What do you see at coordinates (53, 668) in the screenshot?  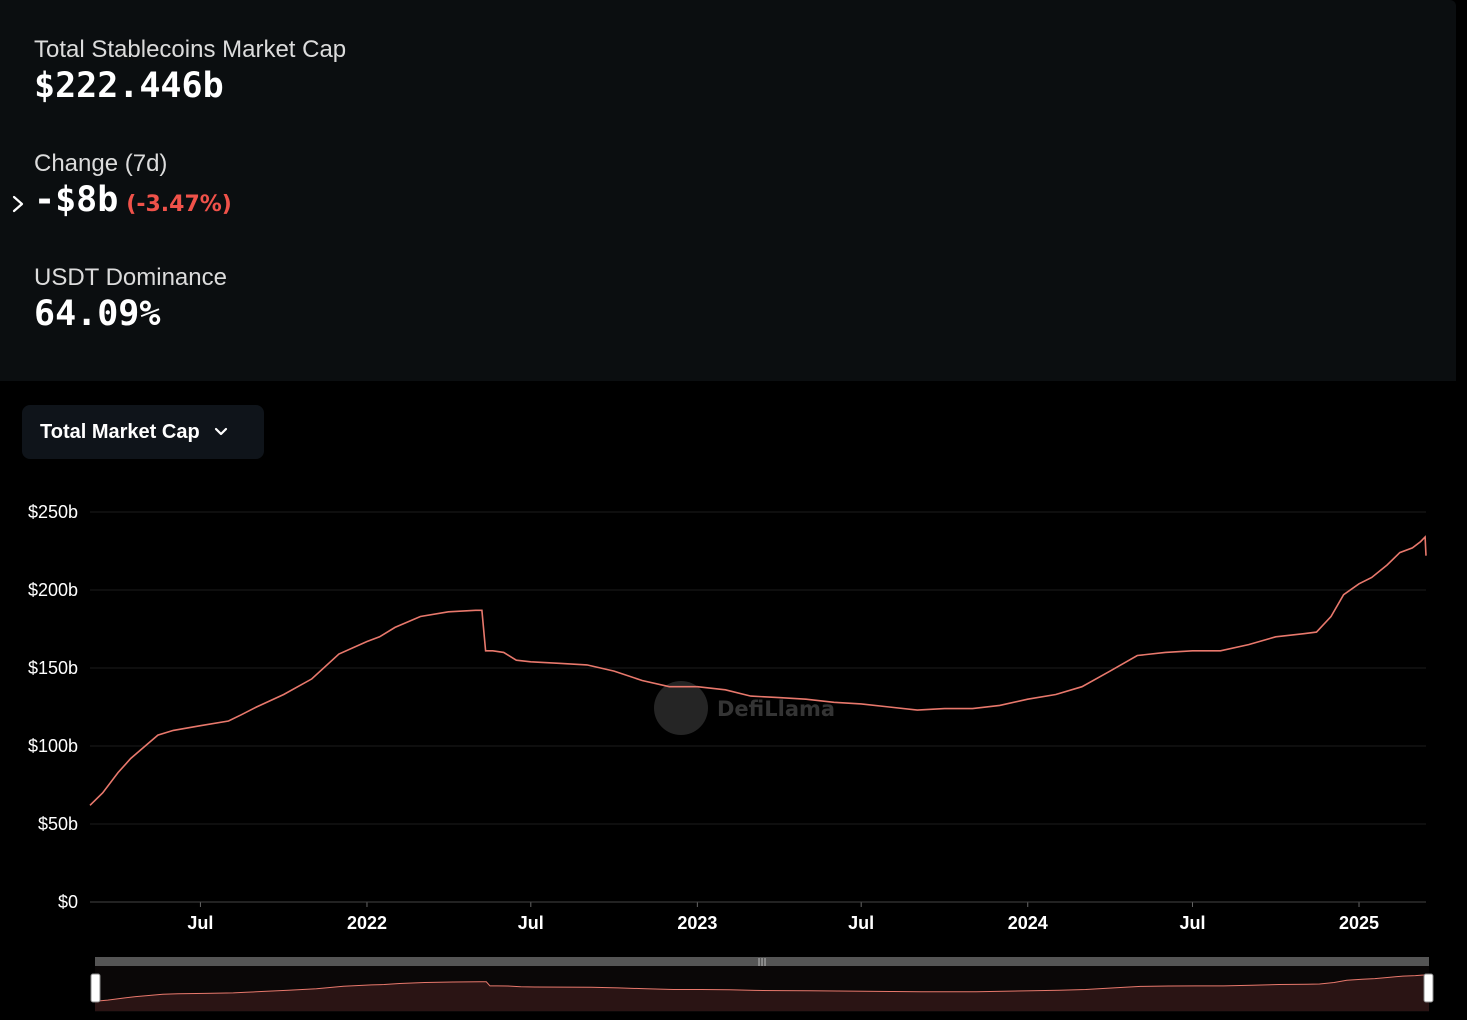 I see `y-tick-label: $150b` at bounding box center [53, 668].